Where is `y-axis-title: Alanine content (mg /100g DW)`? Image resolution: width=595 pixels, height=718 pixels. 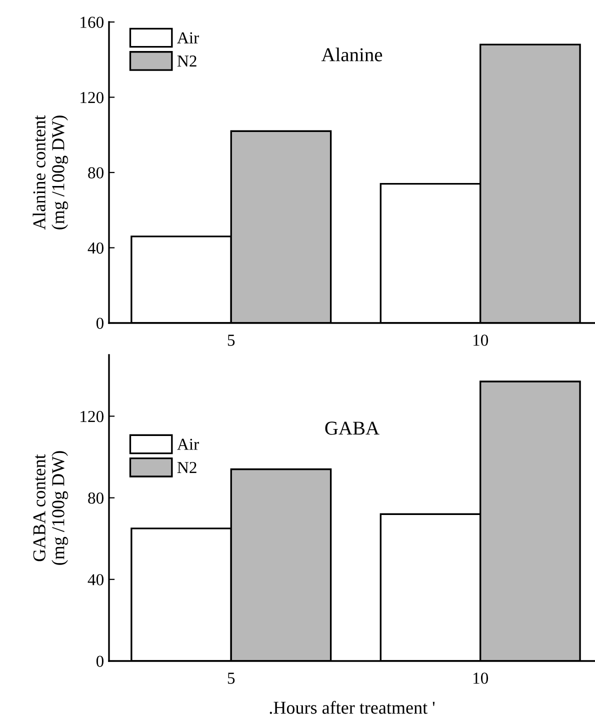 y-axis-title: Alanine content (mg /100g DW) is located at coordinates (50, 172).